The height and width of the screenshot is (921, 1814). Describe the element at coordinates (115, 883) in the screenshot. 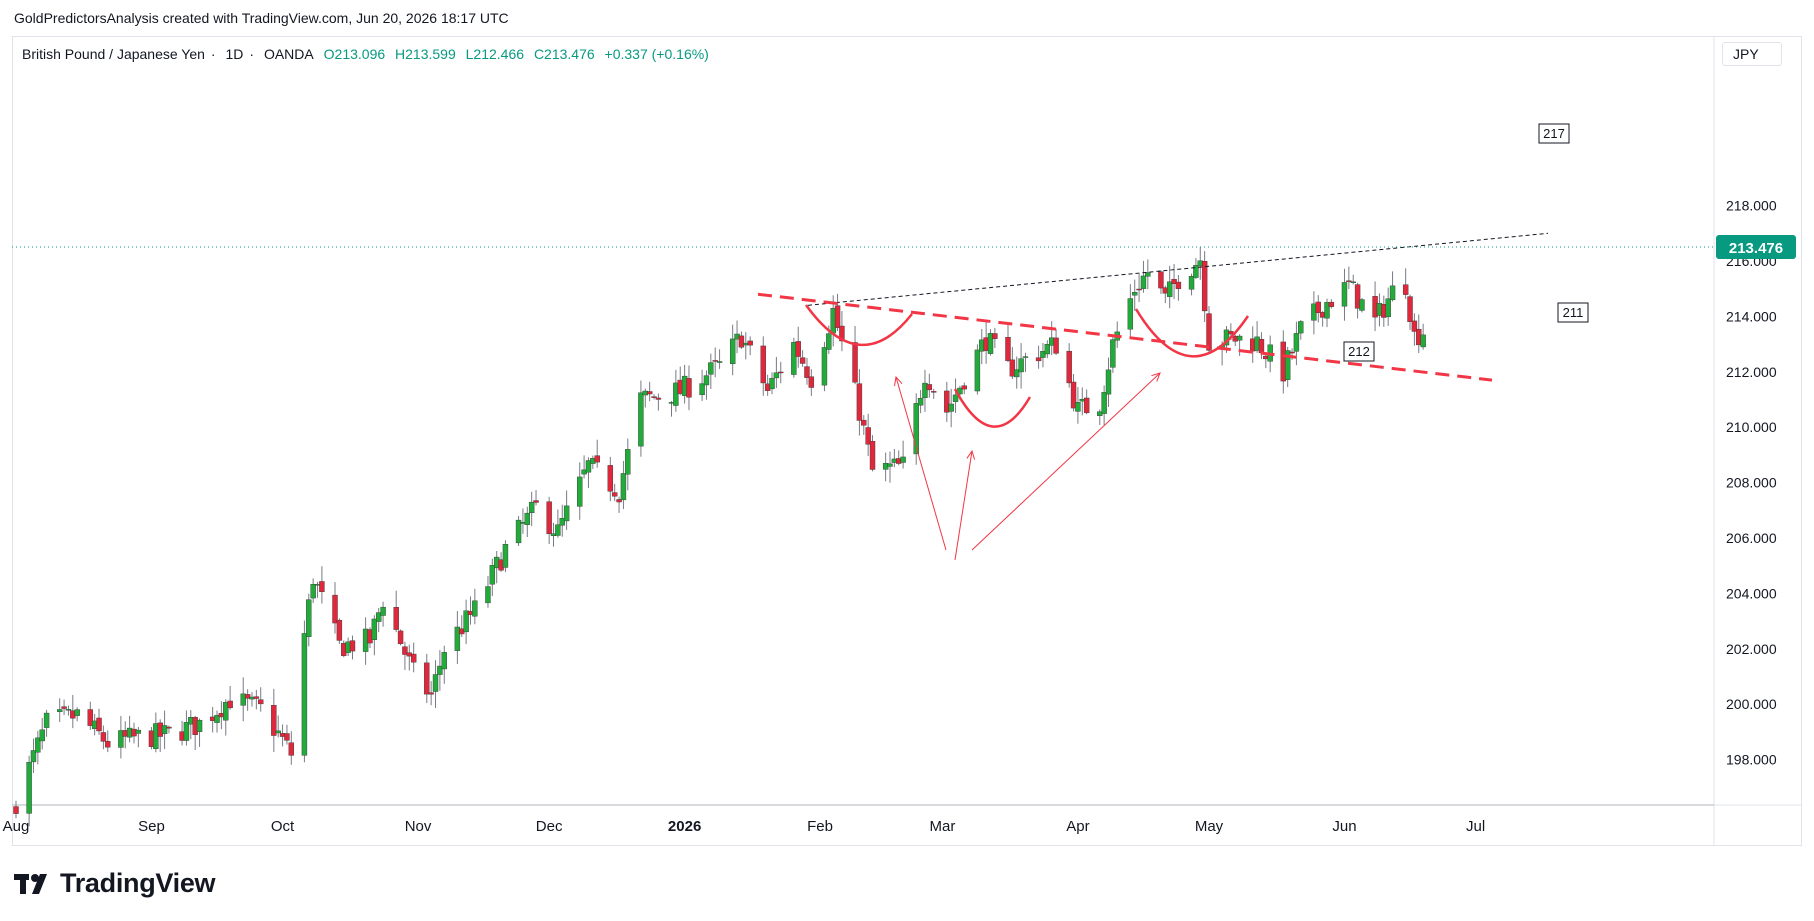

I see `tradingview-logo: TradingView` at that location.